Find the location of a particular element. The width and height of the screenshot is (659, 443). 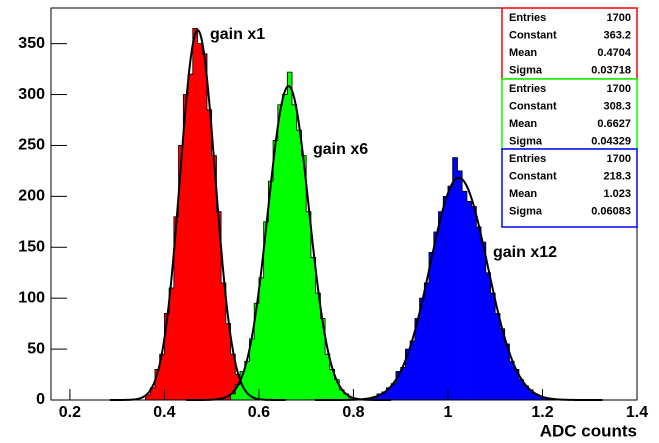

stats-value: 0.4704 is located at coordinates (614, 53).